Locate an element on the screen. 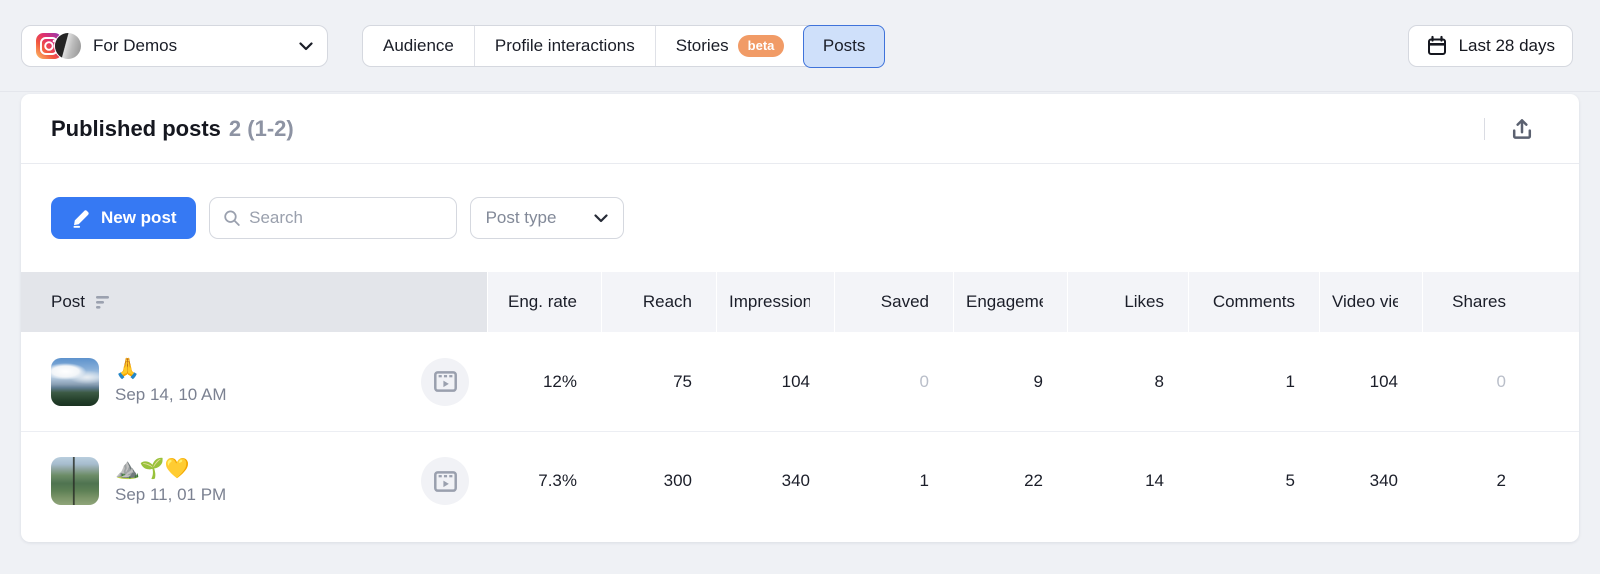 The width and height of the screenshot is (1600, 574). column-header-saved: Saved is located at coordinates (893, 302).